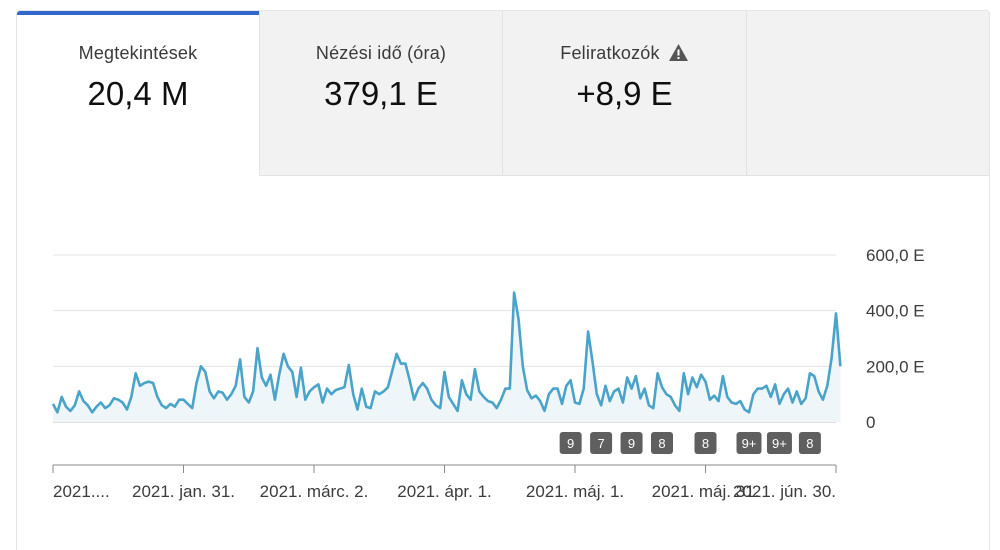  Describe the element at coordinates (870, 422) in the screenshot. I see `y-tick-label: 0` at that location.